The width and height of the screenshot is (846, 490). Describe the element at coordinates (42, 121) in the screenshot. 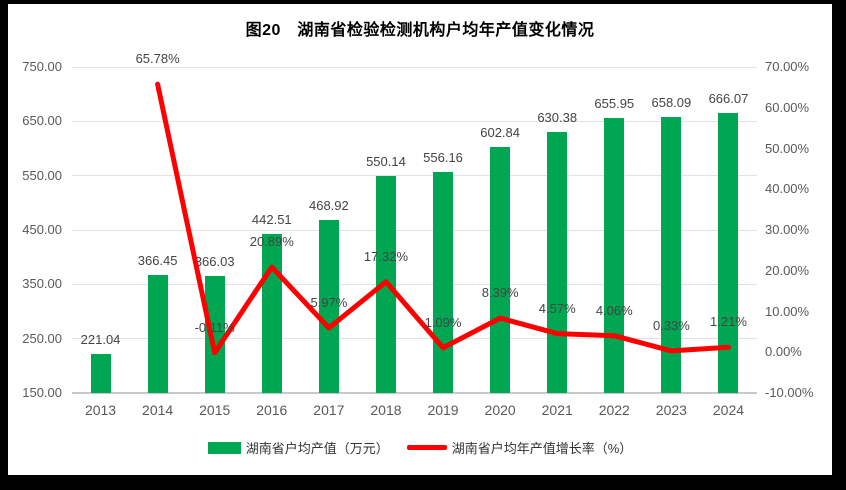

I see `left-axis-tick: 650.00` at that location.